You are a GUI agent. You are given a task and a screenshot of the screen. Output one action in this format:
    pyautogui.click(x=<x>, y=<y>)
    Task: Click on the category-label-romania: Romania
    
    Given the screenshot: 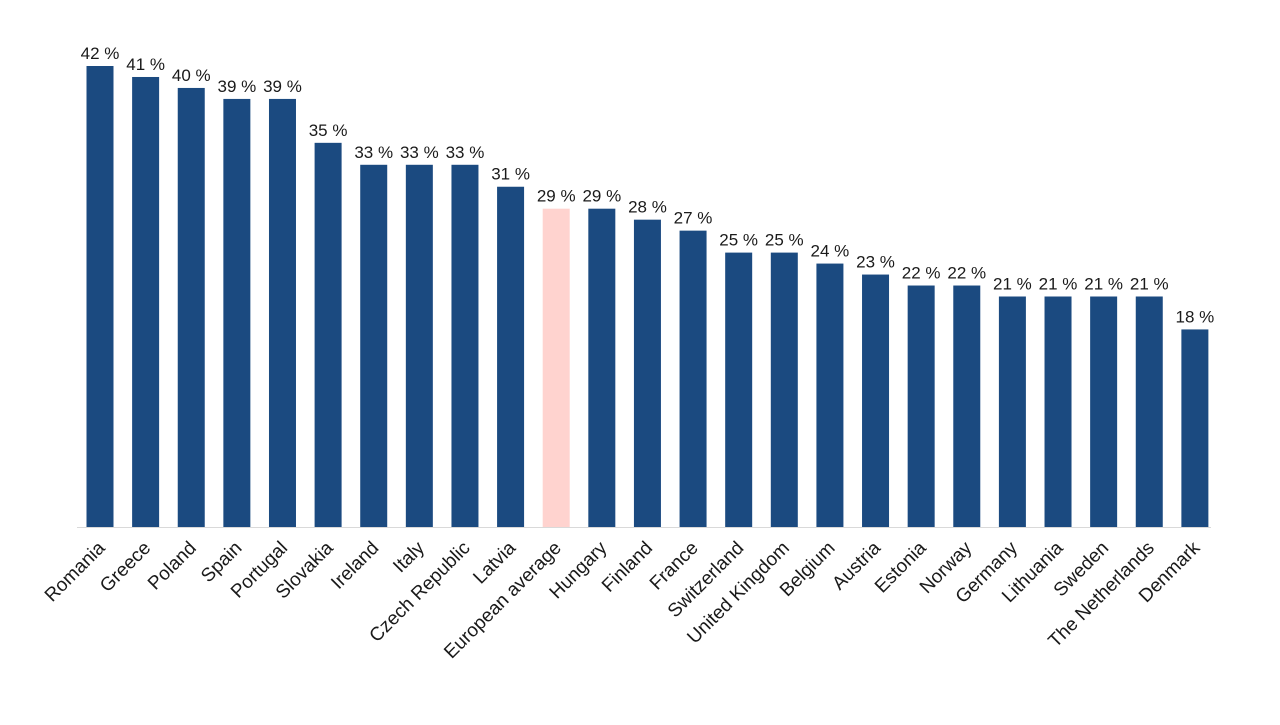 What is the action you would take?
    pyautogui.click(x=75, y=571)
    